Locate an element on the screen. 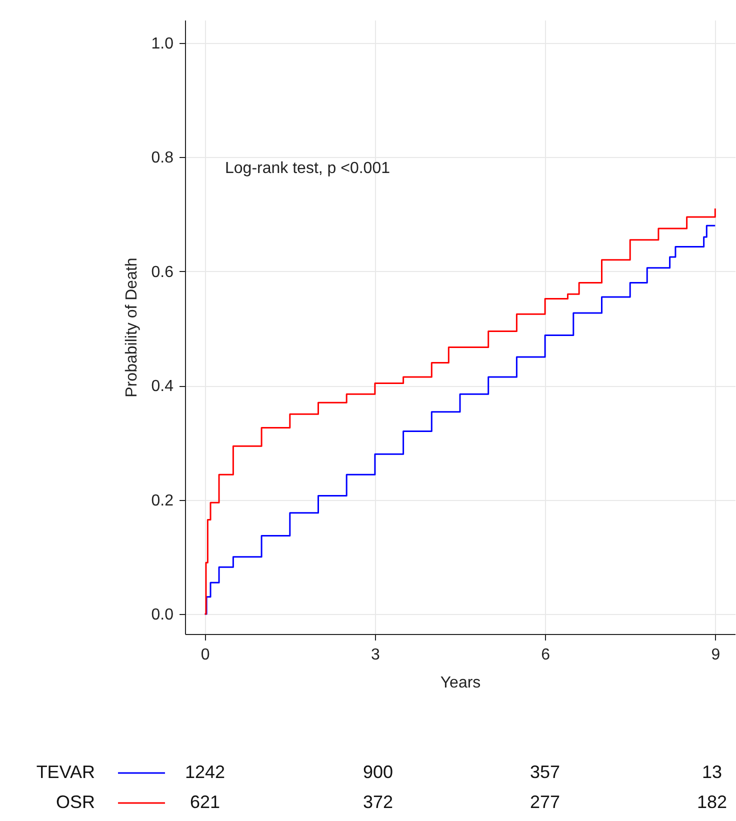 This screenshot has height=821, width=736. text: 13 is located at coordinates (712, 772).